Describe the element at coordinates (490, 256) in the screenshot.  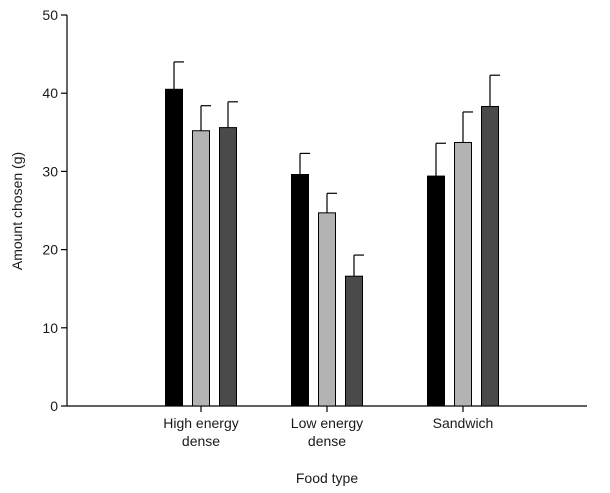
I see `bar-series2-cat2` at that location.